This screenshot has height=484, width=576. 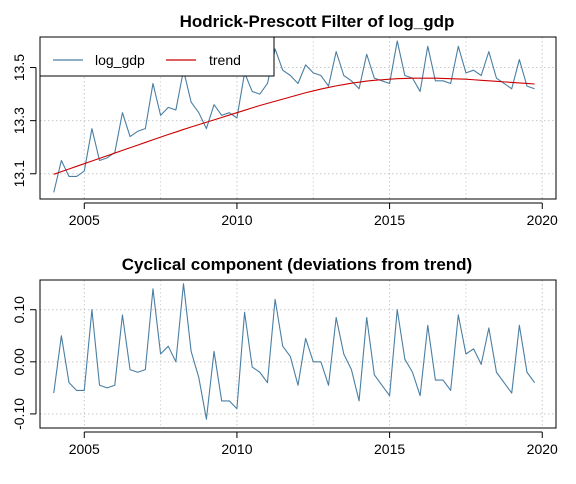 What do you see at coordinates (19, 67) in the screenshot?
I see `y-tick-label: 13.5` at bounding box center [19, 67].